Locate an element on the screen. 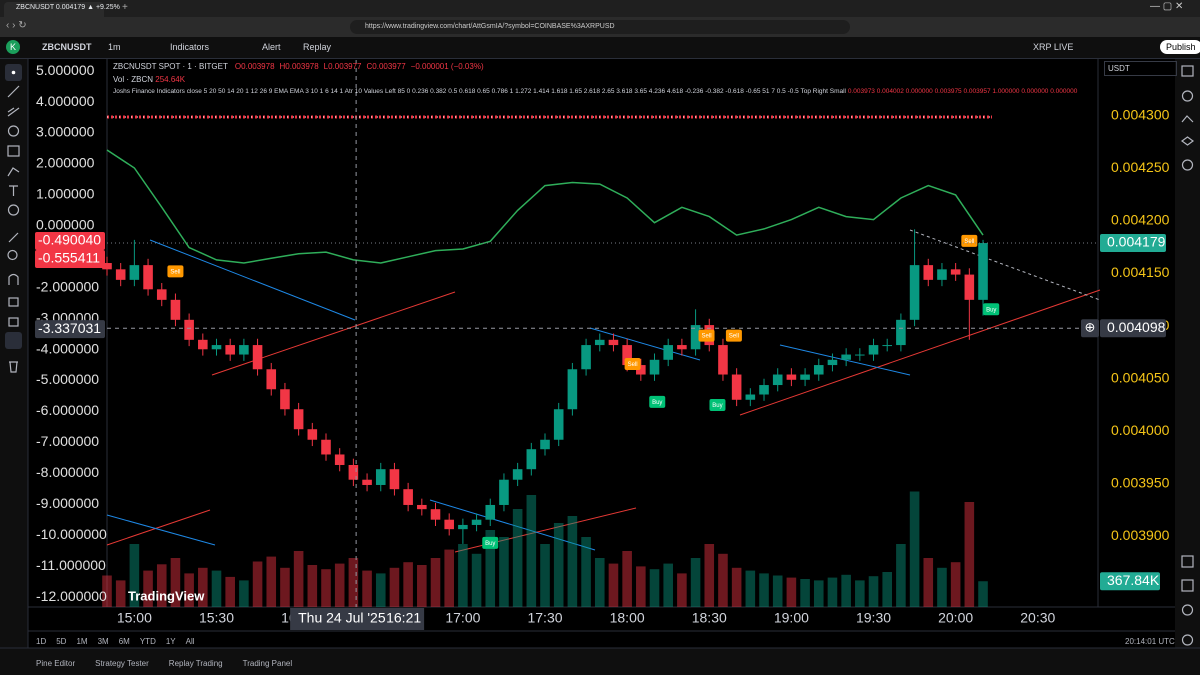 The width and height of the screenshot is (1200, 675). alert-button: Alert is located at coordinates (271, 47).